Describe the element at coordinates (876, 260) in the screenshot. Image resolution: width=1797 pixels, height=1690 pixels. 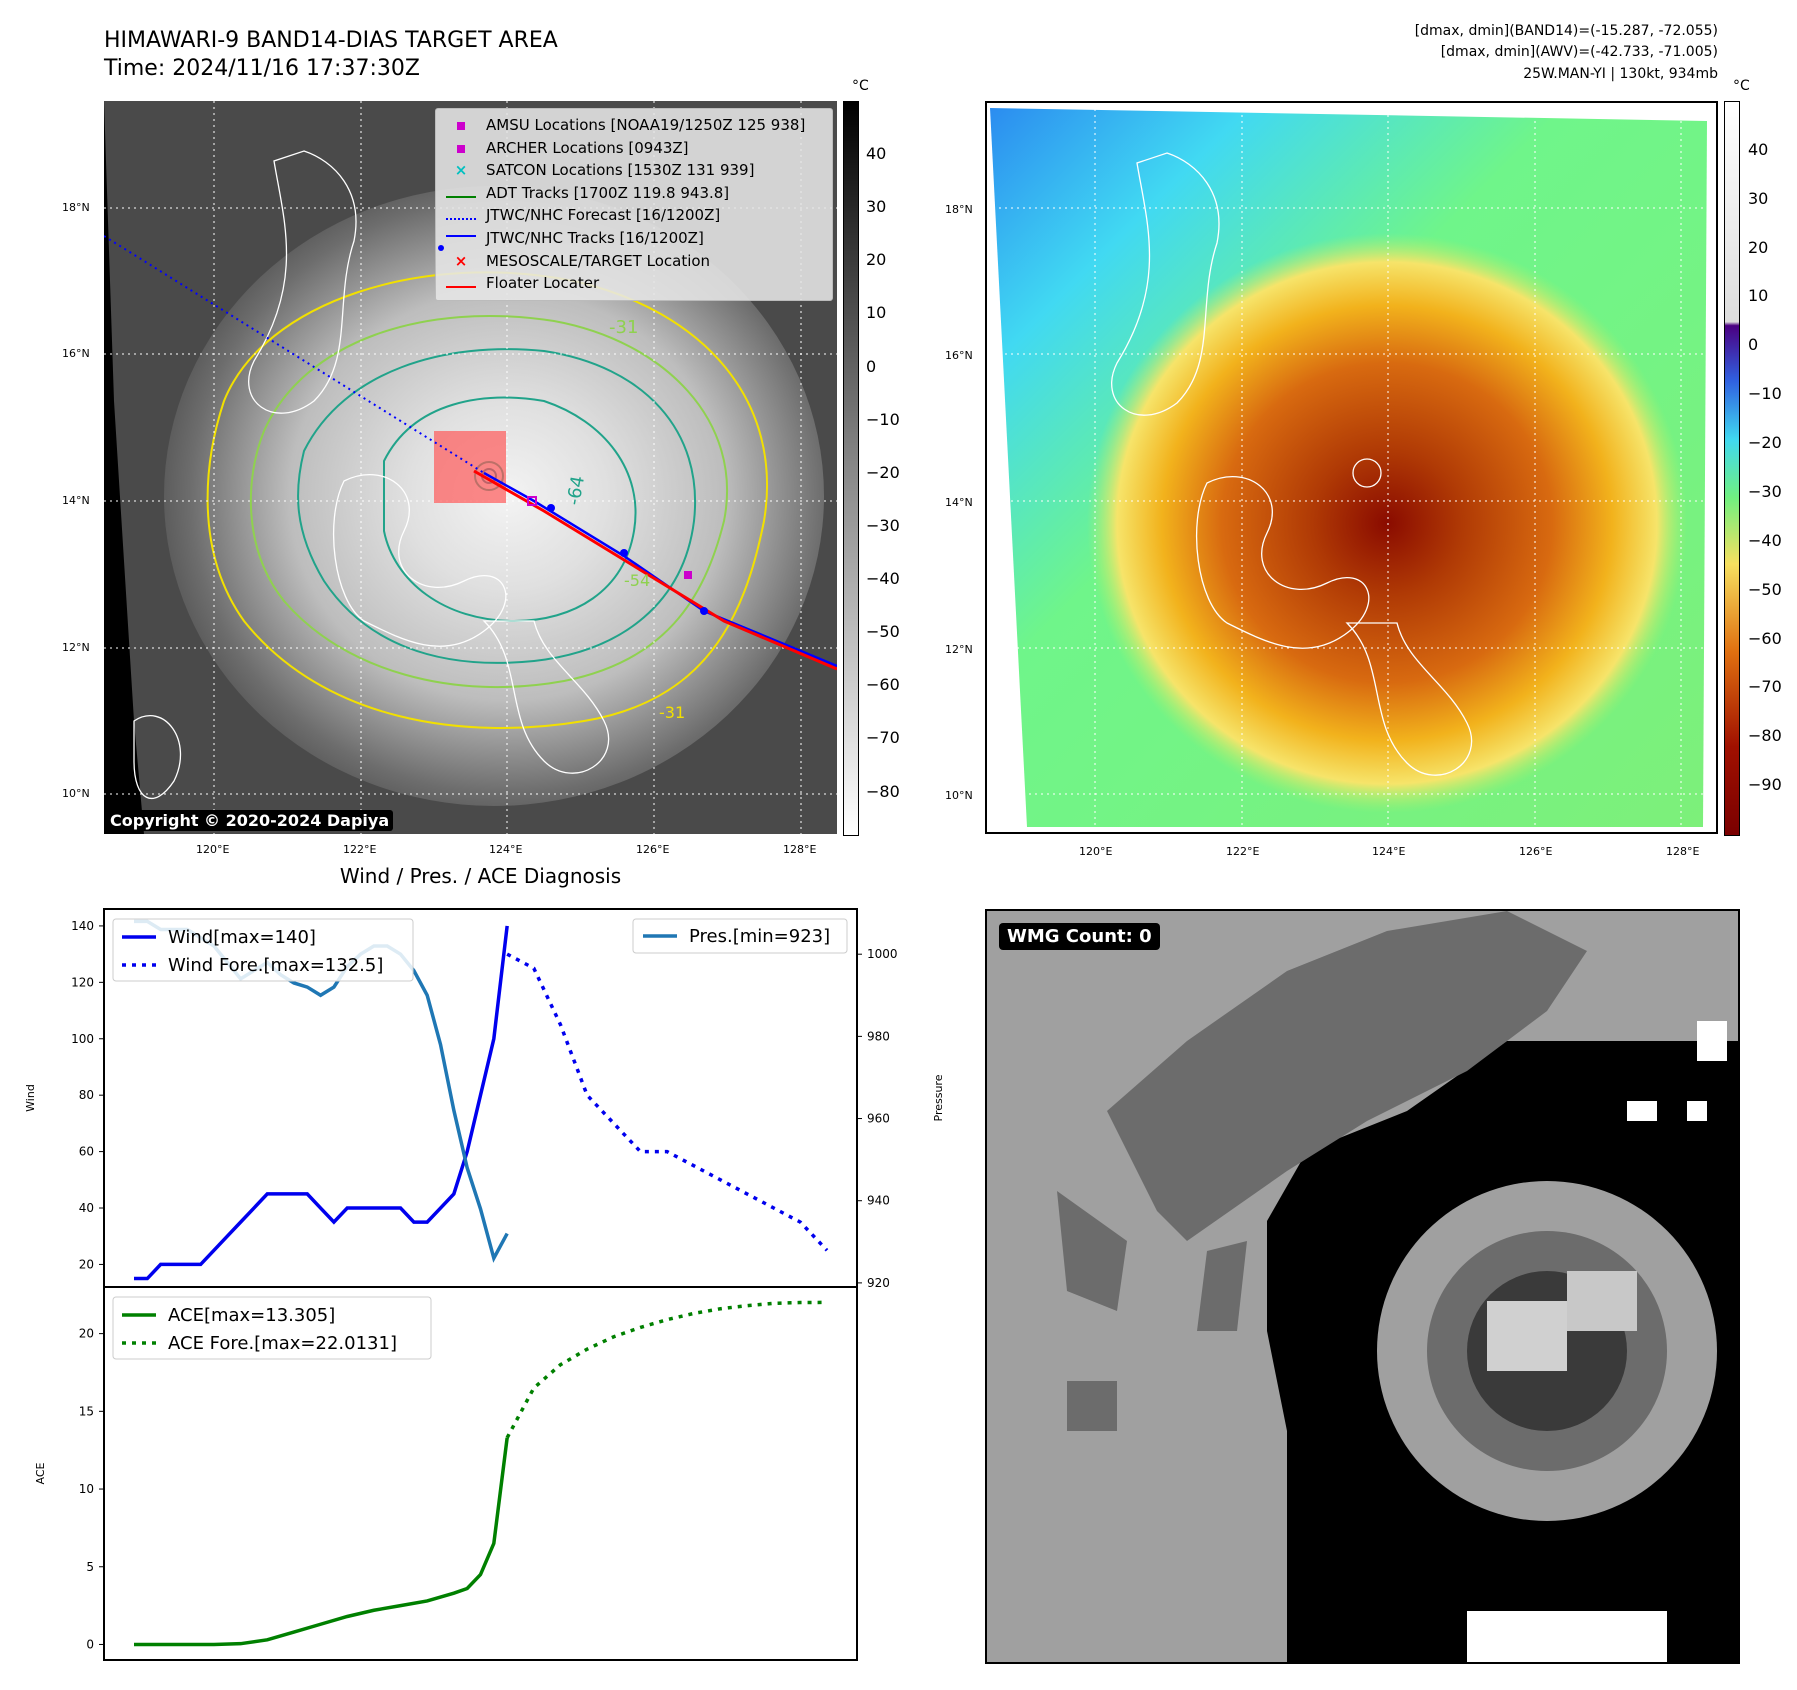
I see `colorbar-tick-label: 20` at that location.